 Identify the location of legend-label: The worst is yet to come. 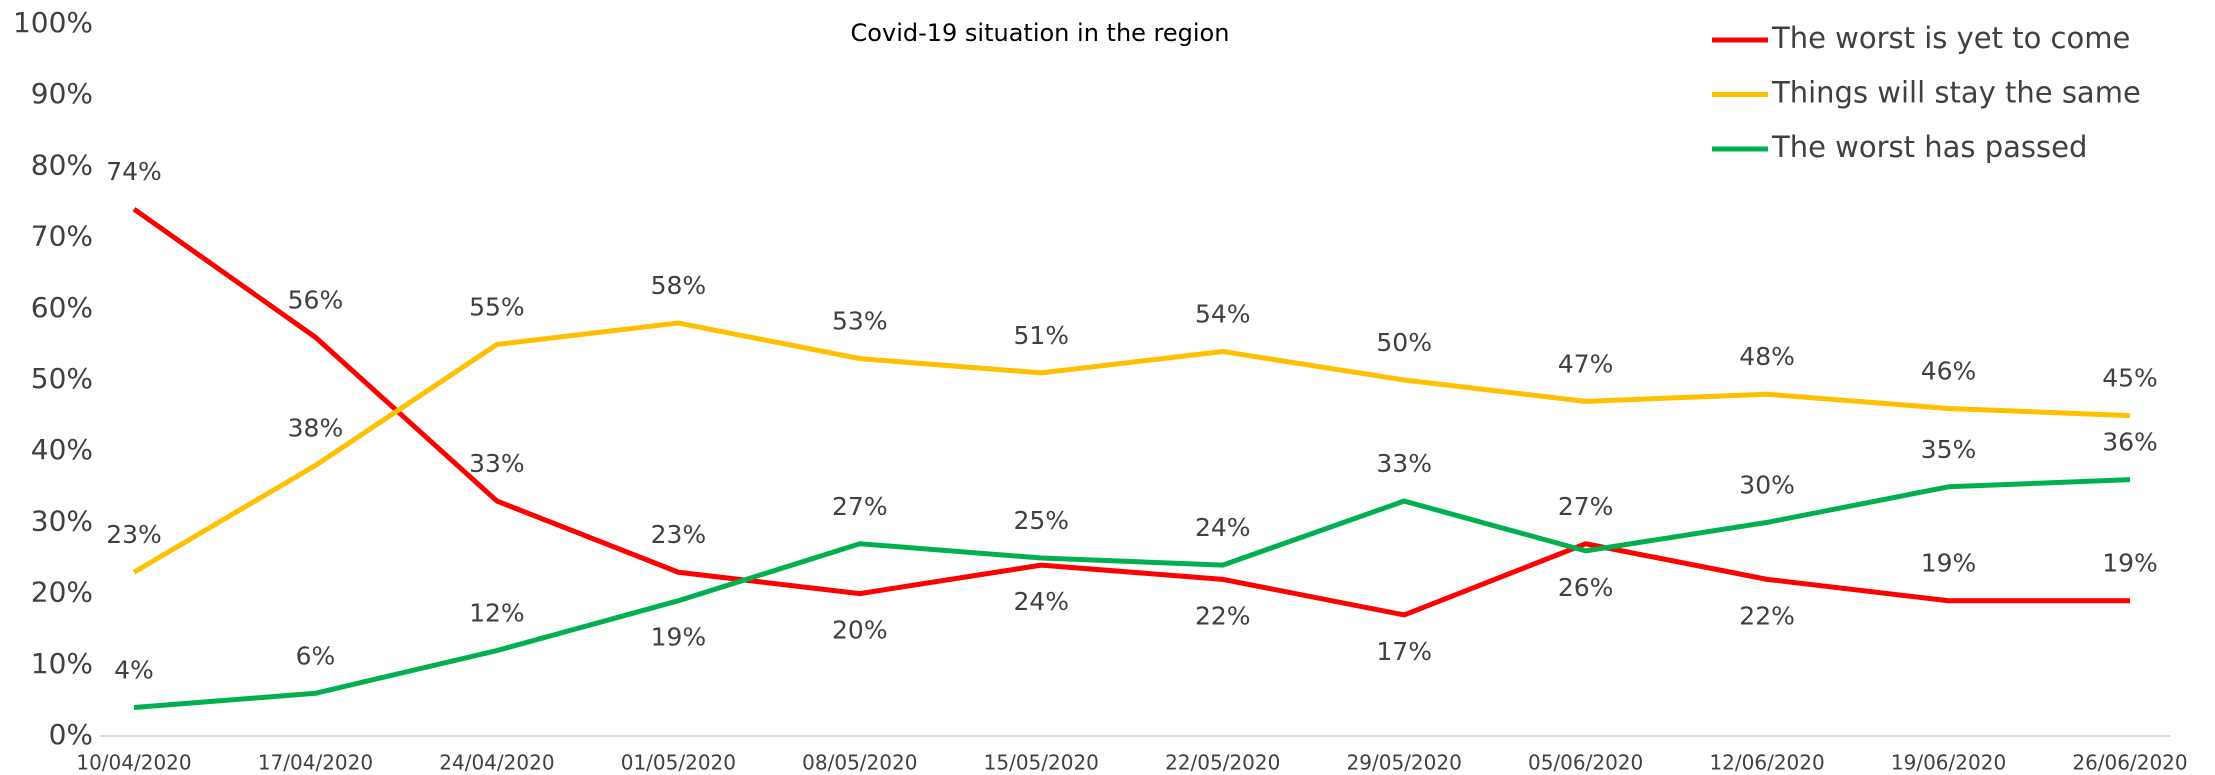
(1950, 38).